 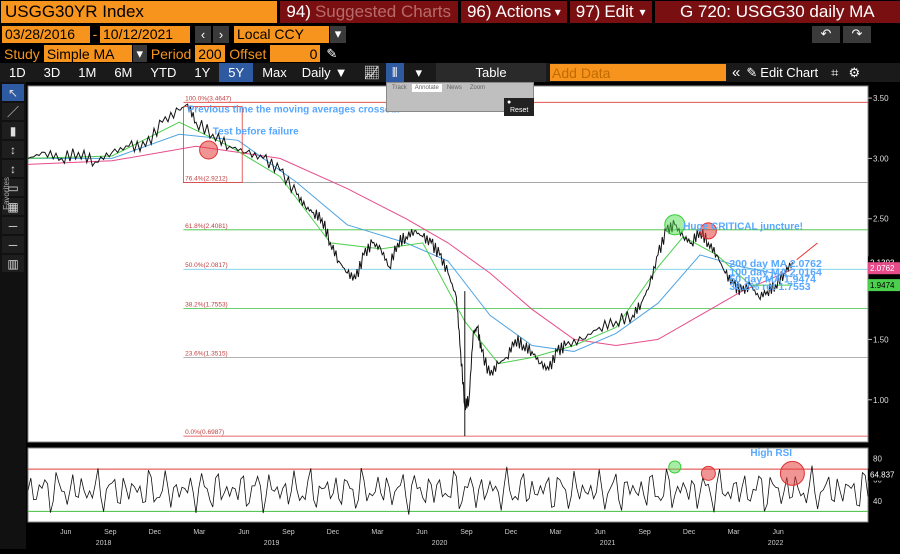 What do you see at coordinates (775, 264) in the screenshot?
I see `annotation: 200 day MA 2.0762` at bounding box center [775, 264].